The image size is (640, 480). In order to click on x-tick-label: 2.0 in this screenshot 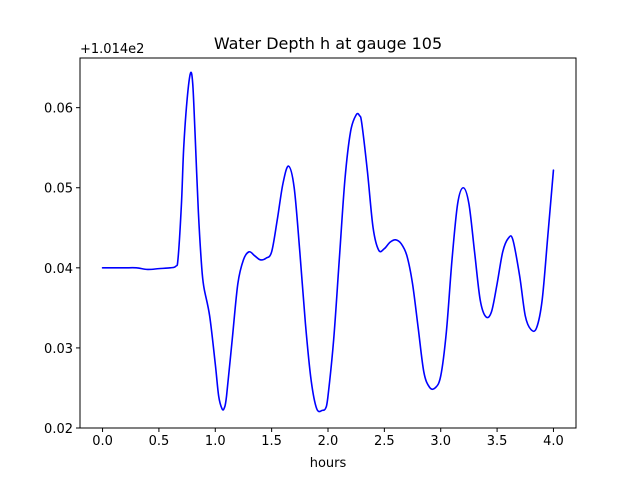, I will do `click(328, 441)`.